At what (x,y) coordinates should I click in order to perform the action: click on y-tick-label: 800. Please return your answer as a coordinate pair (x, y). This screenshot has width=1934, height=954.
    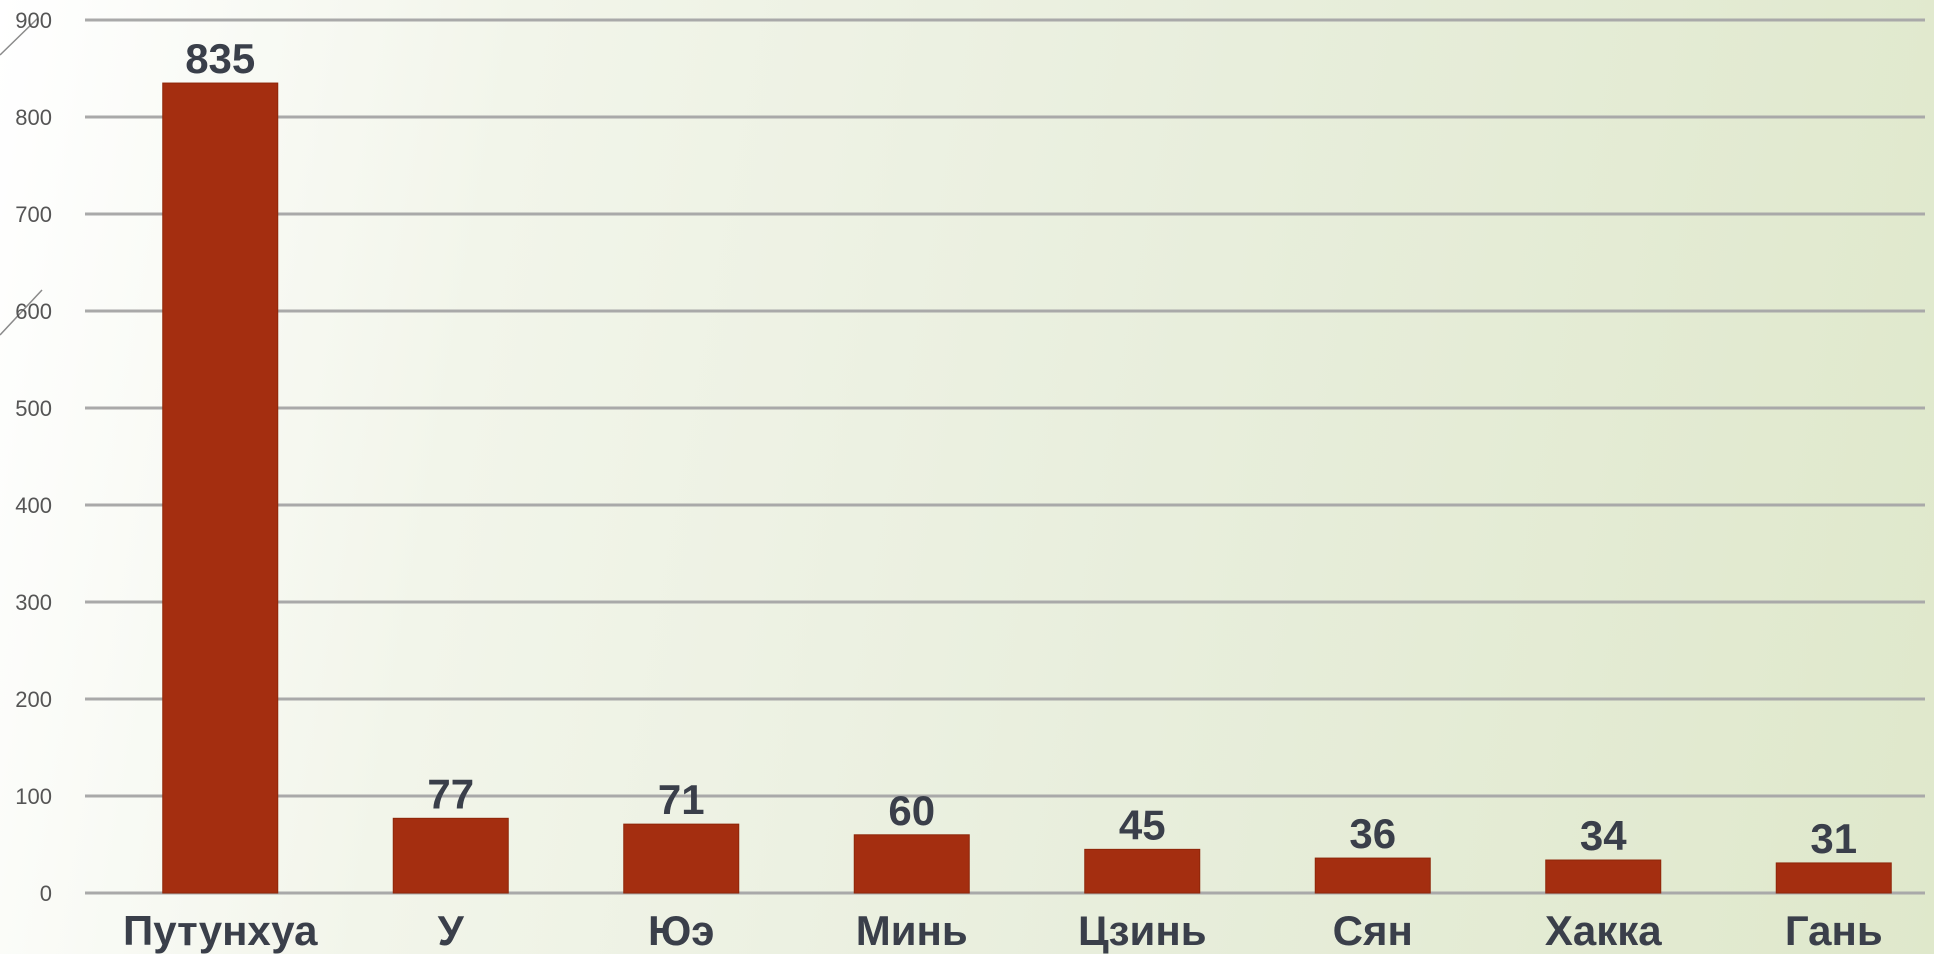
    Looking at the image, I should click on (33, 117).